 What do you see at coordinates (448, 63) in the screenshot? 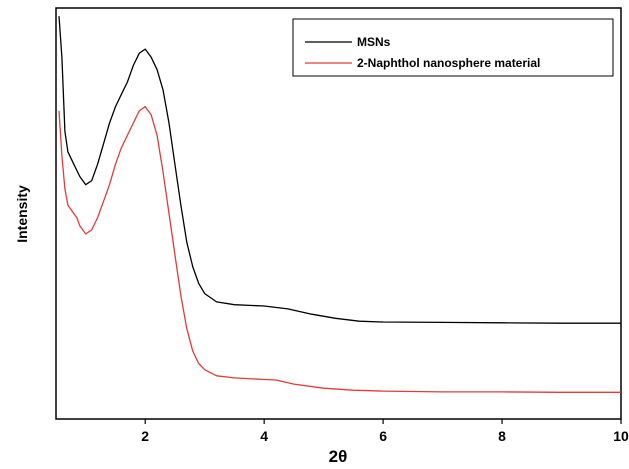
I see `legend-label-naphthol: 2-Naphthol nanosphere material` at bounding box center [448, 63].